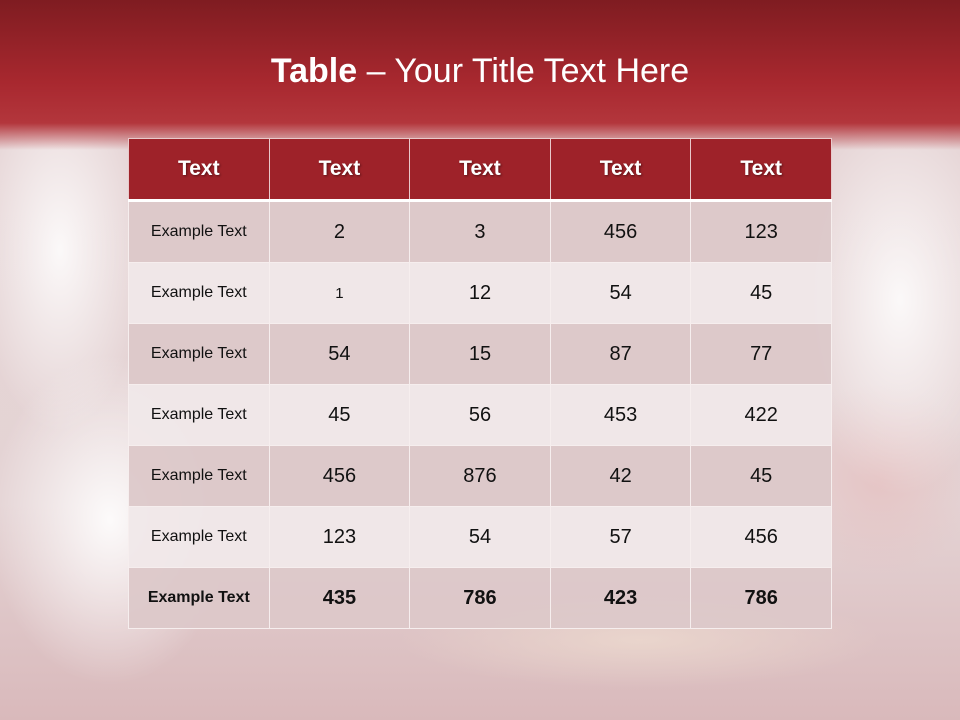 The width and height of the screenshot is (960, 720). I want to click on table-row: Example Text 1 12 54 45, so click(480, 293).